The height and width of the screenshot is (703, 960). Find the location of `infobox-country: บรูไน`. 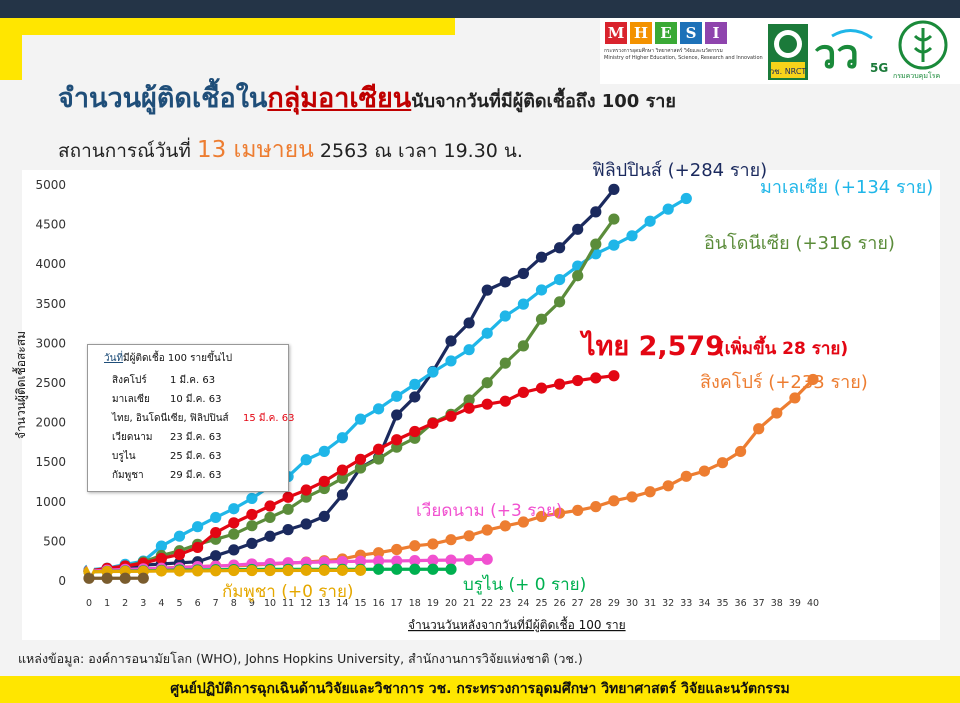

infobox-country: บรูไน is located at coordinates (124, 456).